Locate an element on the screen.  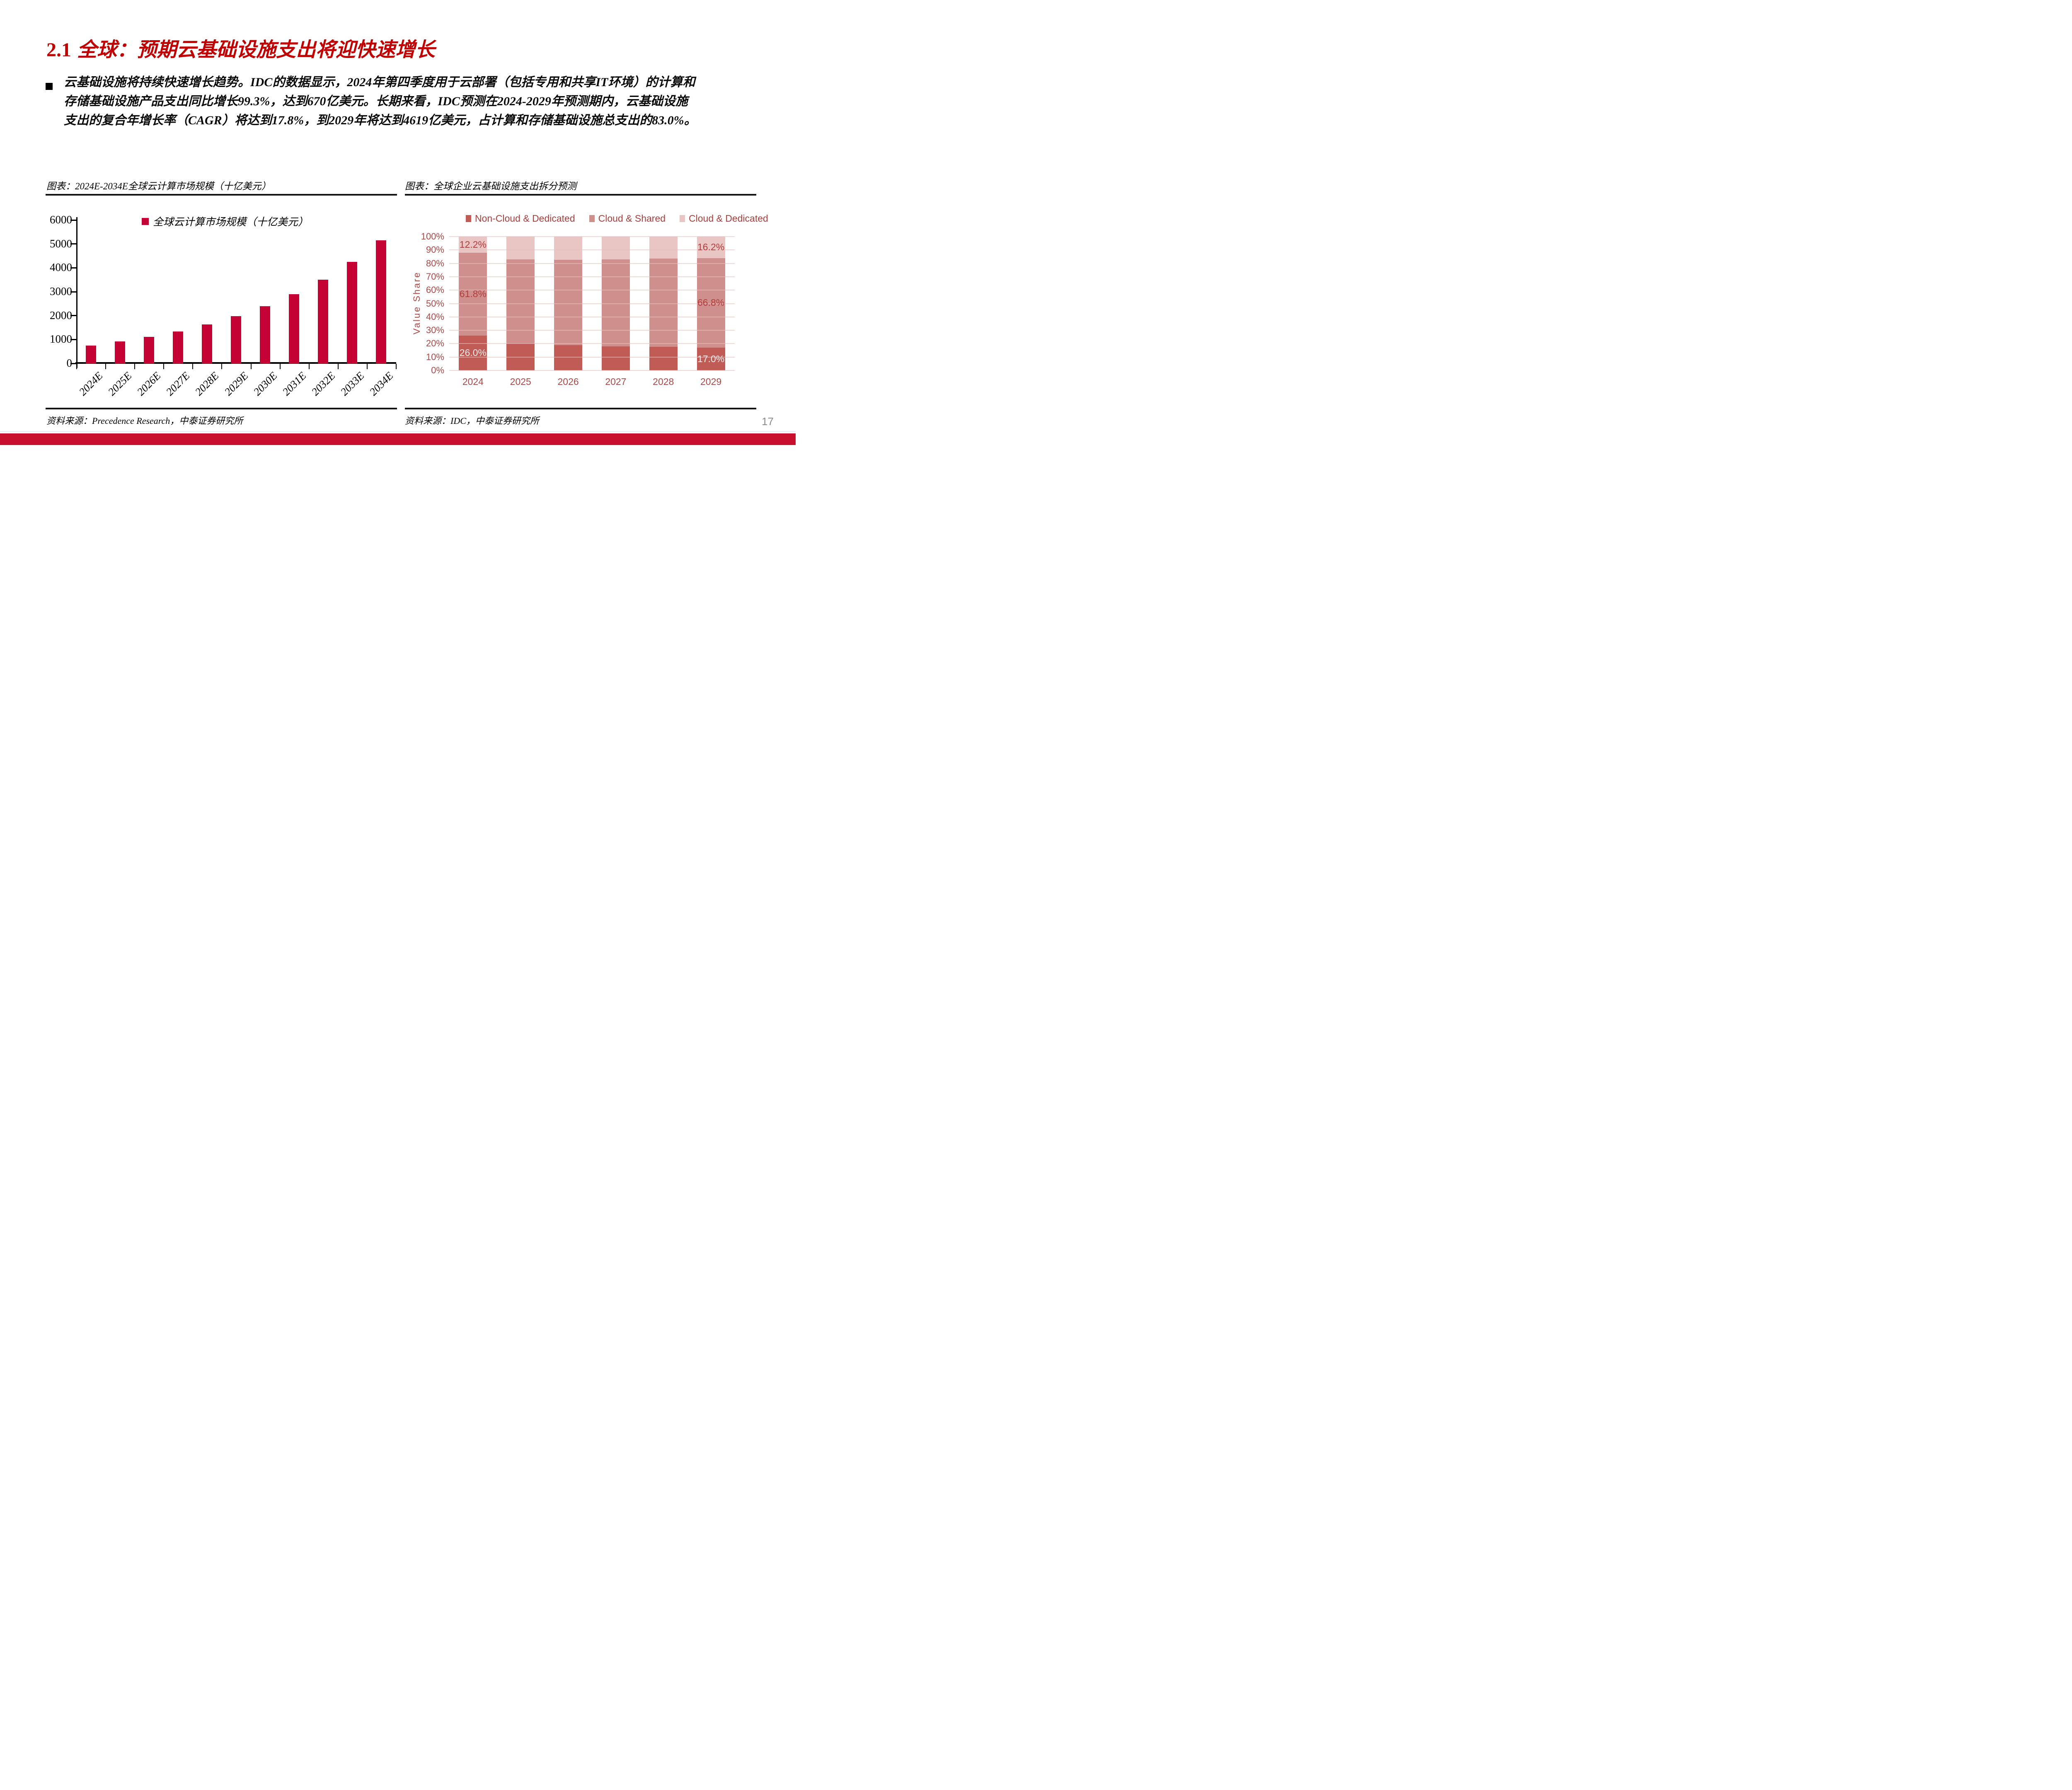
x-tick-label: 2024 is located at coordinates (473, 381).